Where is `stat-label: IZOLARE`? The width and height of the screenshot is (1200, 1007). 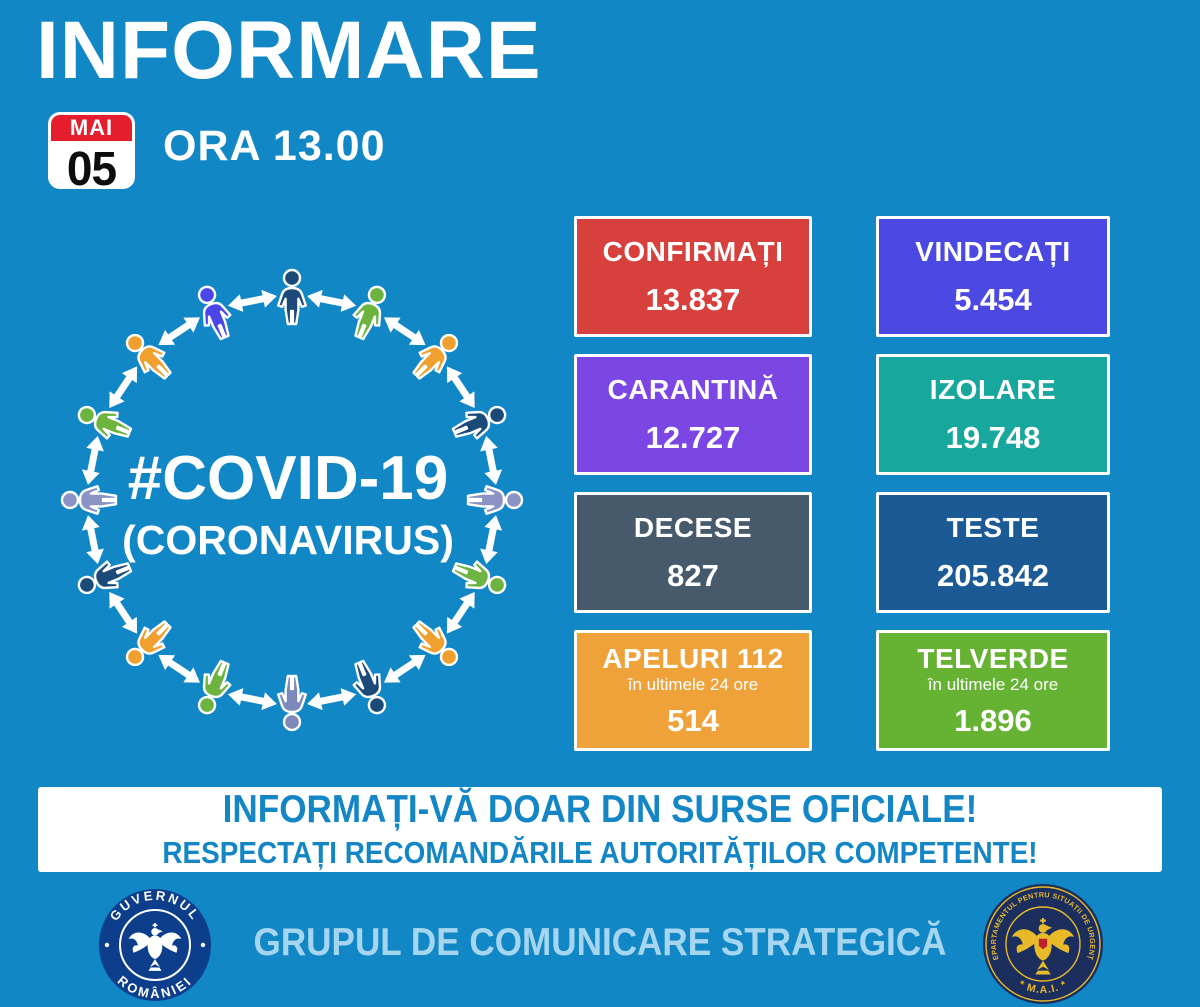
stat-label: IZOLARE is located at coordinates (993, 389).